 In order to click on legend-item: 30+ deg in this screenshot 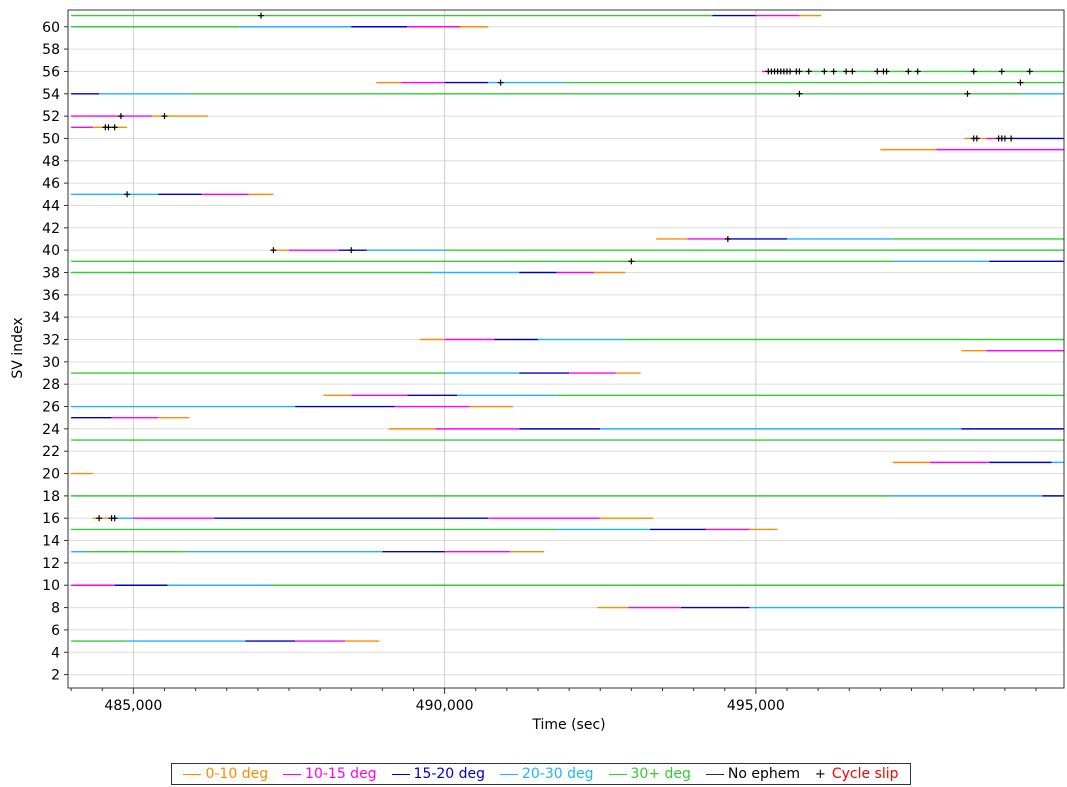, I will do `click(649, 774)`.